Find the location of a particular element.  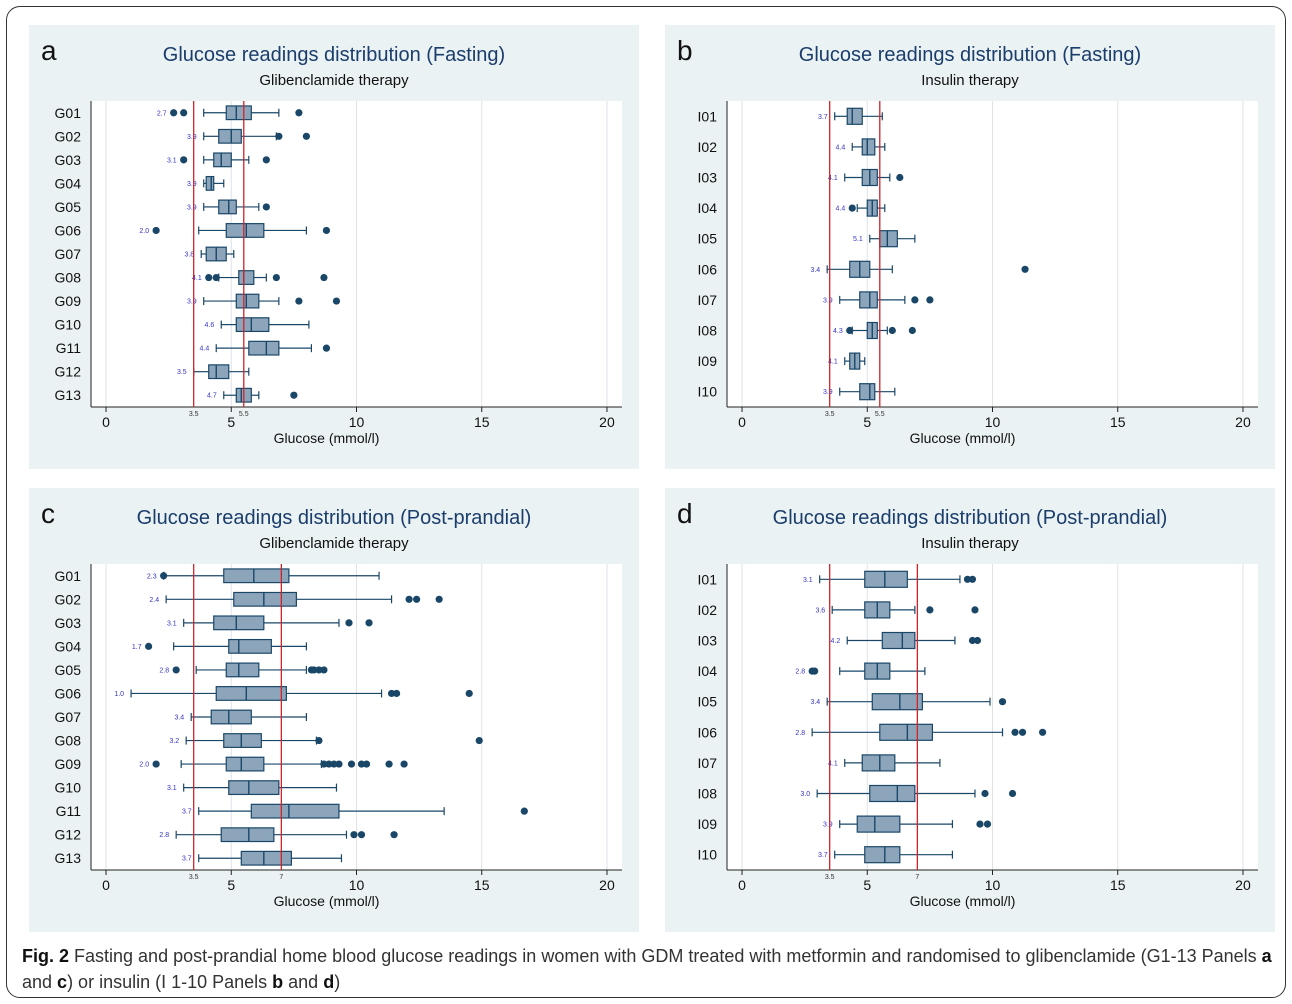

box-series-i03: I03 4.2 is located at coordinates (840, 640).